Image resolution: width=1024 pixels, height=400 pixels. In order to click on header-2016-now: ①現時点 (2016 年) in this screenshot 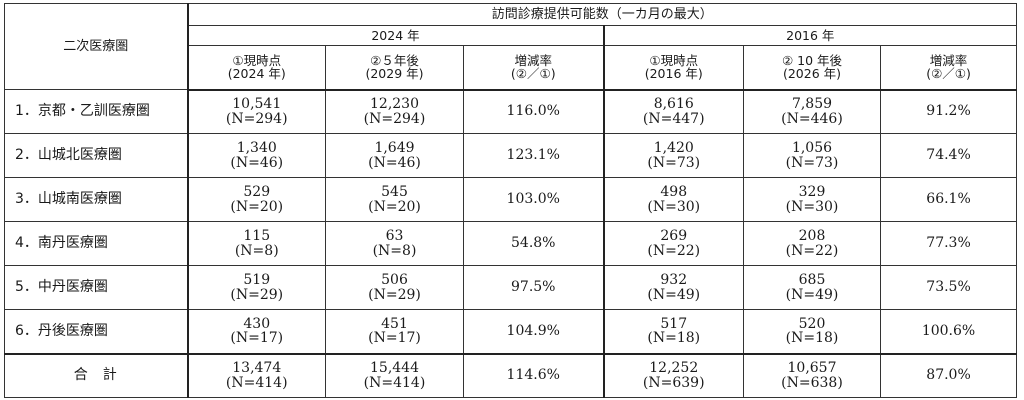, I will do `click(673, 68)`.